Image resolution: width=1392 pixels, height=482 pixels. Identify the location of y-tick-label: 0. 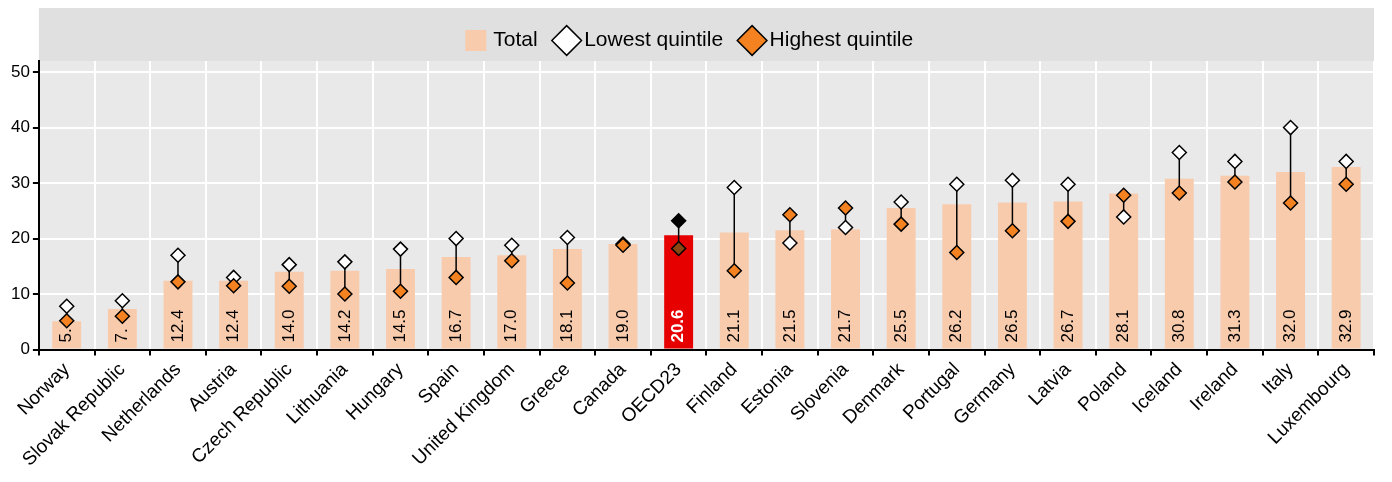
(25, 349).